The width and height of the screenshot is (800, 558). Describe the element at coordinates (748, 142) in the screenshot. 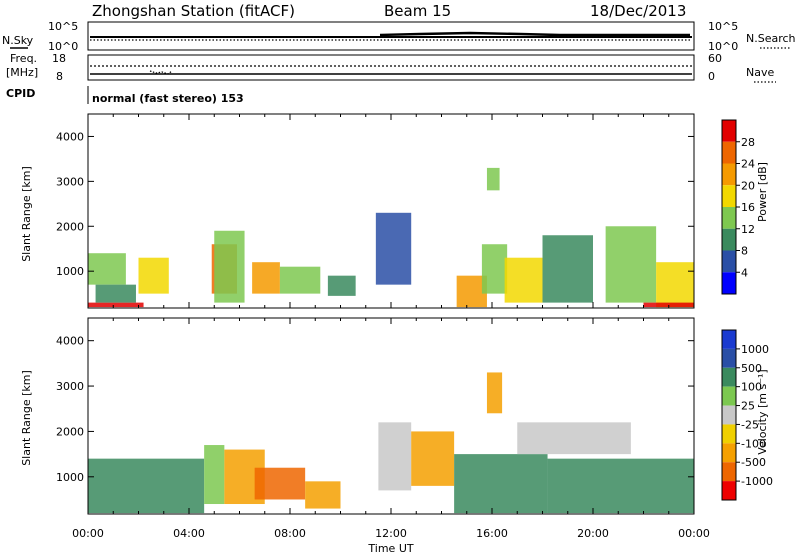

I see `power-colorbar-tick-label: 28` at that location.